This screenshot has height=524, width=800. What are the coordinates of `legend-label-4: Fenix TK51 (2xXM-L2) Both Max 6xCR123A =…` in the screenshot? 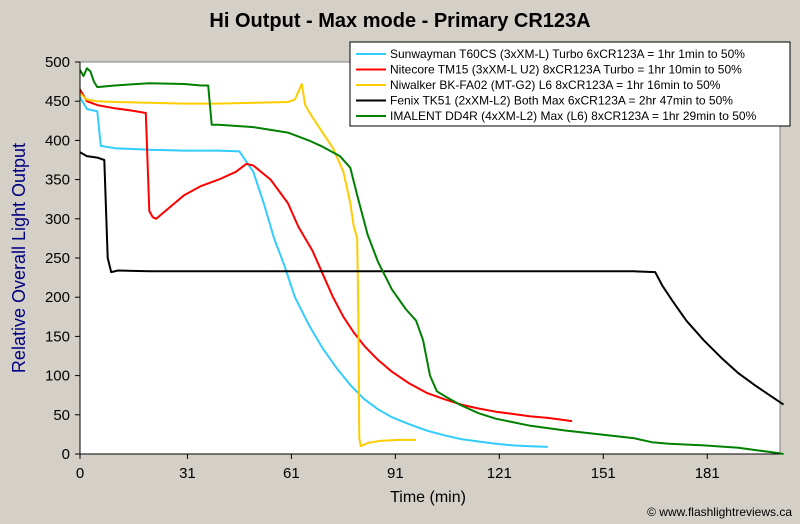 It's located at (561, 101).